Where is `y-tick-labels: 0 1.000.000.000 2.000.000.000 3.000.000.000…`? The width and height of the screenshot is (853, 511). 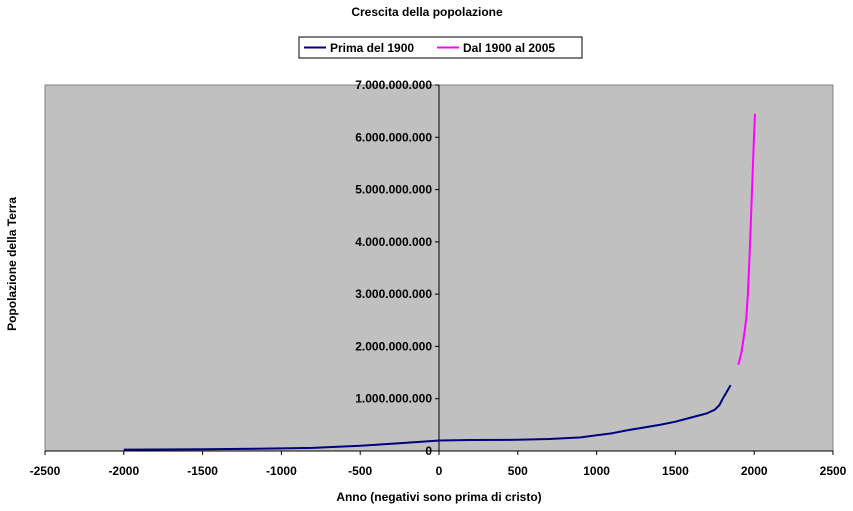 y-tick-labels: 0 1.000.000.000 2.000.000.000 3.000.000.000… is located at coordinates (393, 268).